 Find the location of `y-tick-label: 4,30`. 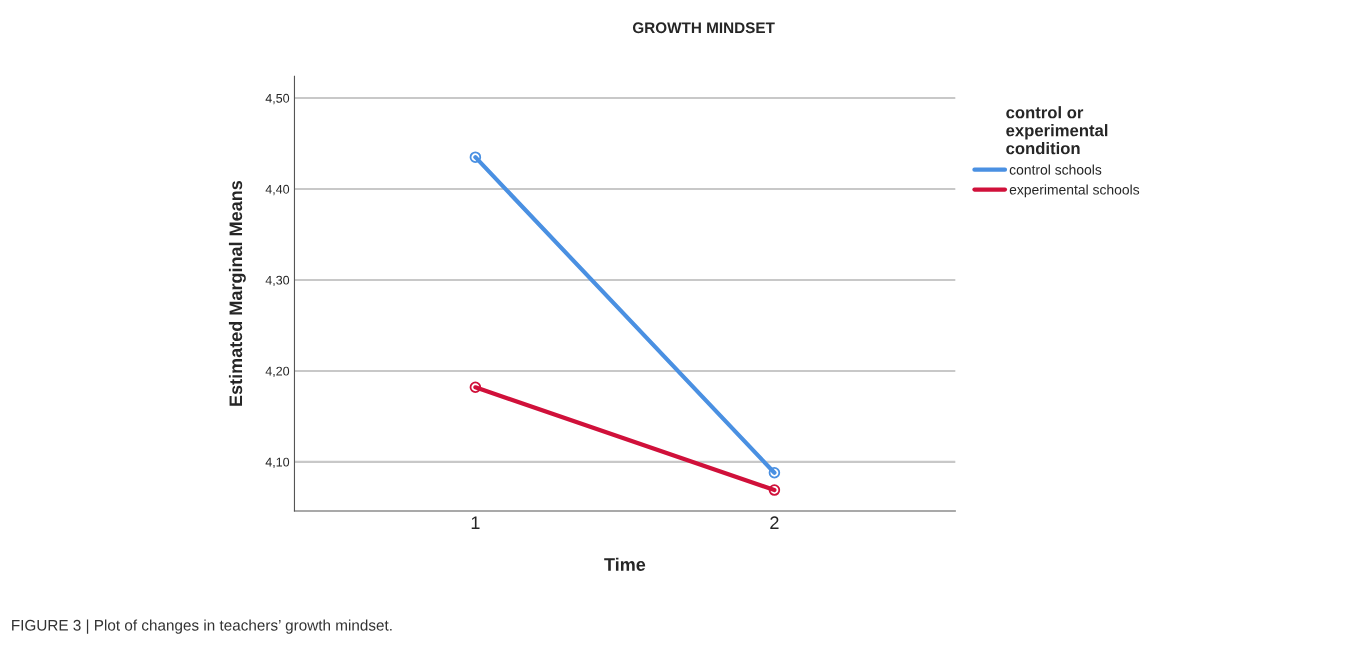

y-tick-label: 4,30 is located at coordinates (277, 281).